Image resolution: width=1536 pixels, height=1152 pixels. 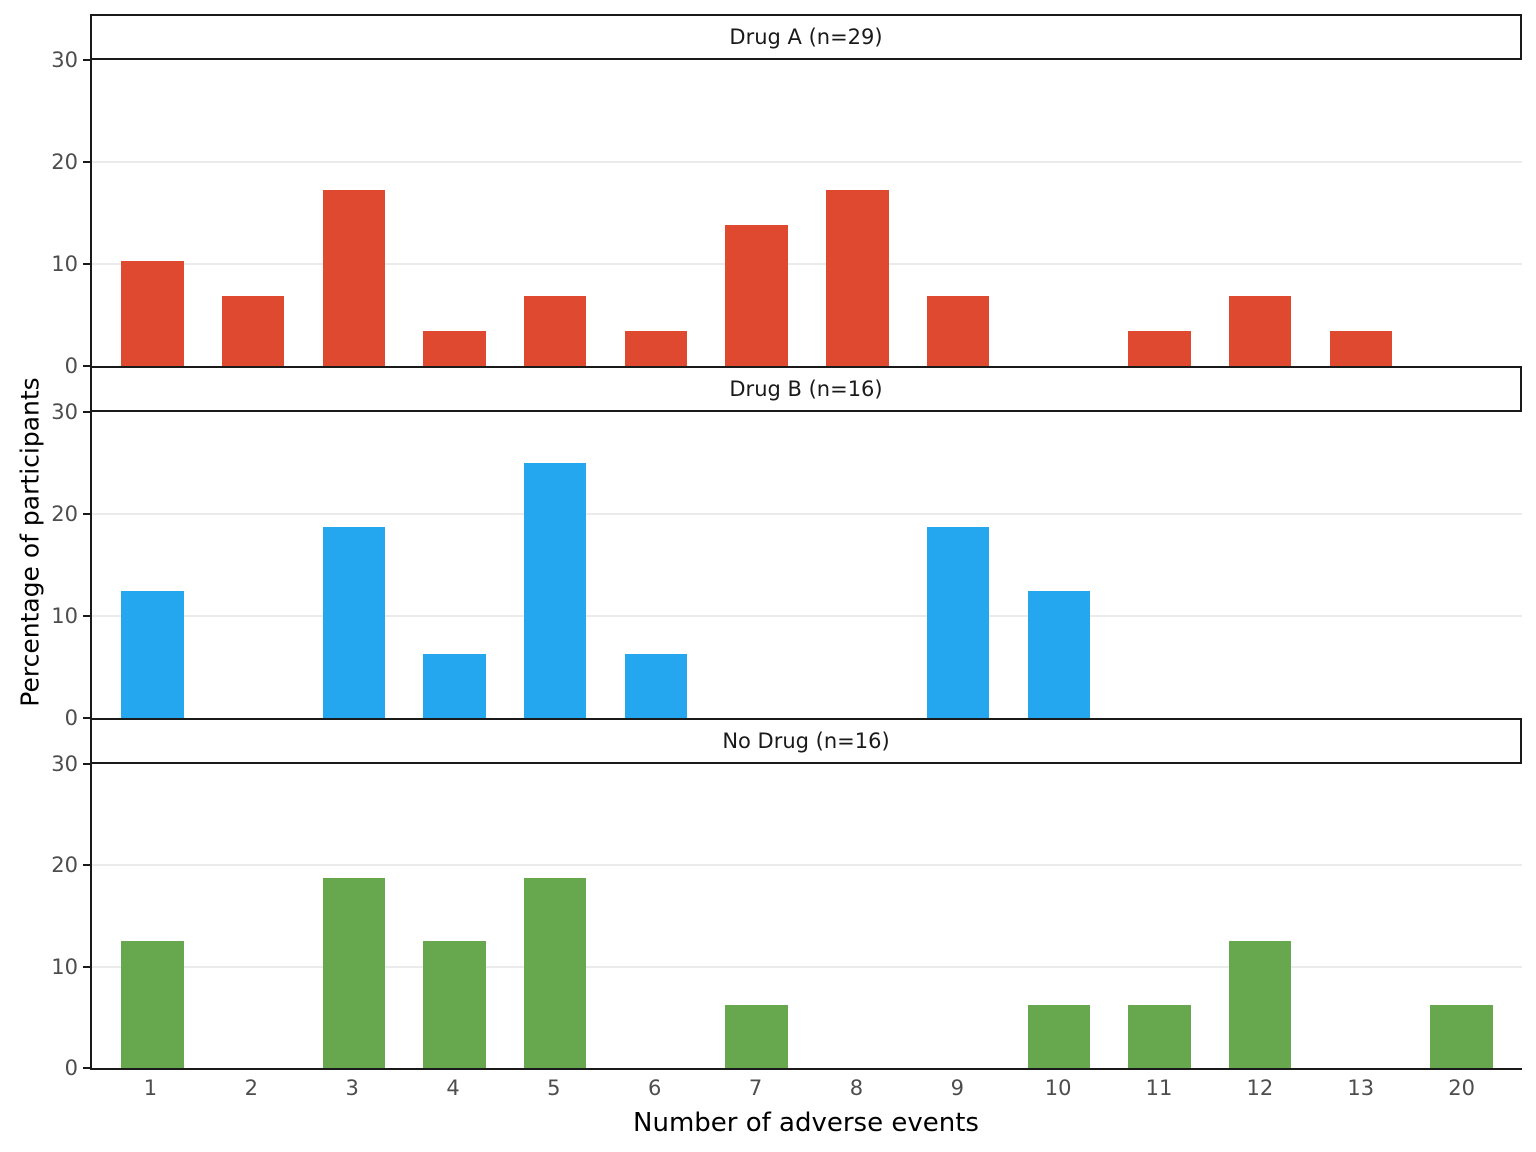 I want to click on x-axis-title: Number of adverse events, so click(x=806, y=1123).